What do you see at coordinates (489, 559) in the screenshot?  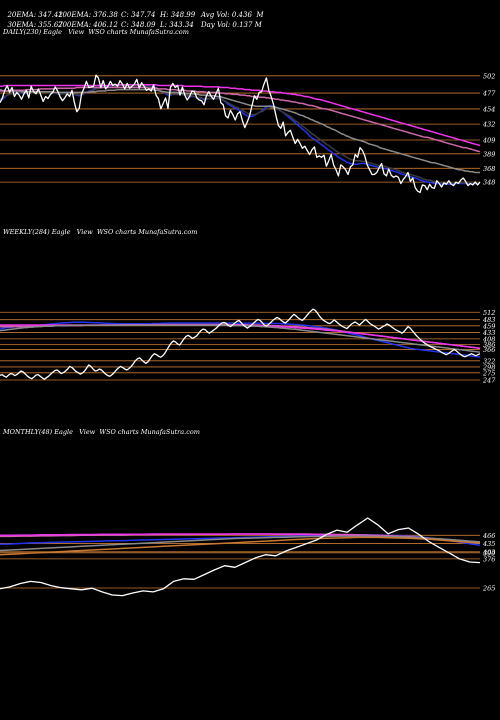 I see `y-tick-label: 376` at bounding box center [489, 559].